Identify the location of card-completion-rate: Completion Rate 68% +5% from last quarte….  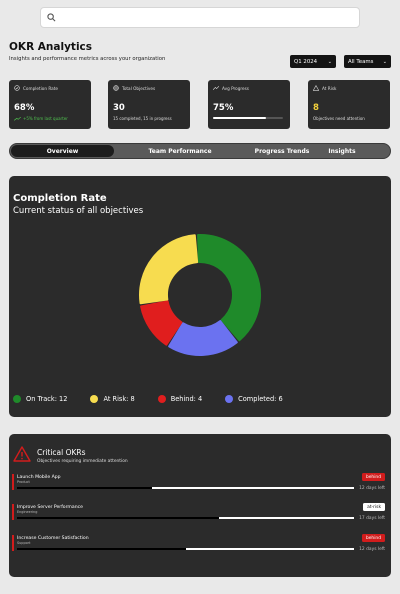
(50, 104).